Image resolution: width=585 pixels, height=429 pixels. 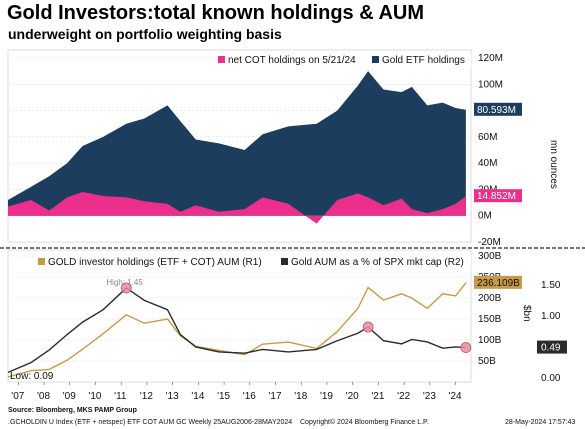 I want to click on x-tick-label: '19, so click(x=326, y=396).